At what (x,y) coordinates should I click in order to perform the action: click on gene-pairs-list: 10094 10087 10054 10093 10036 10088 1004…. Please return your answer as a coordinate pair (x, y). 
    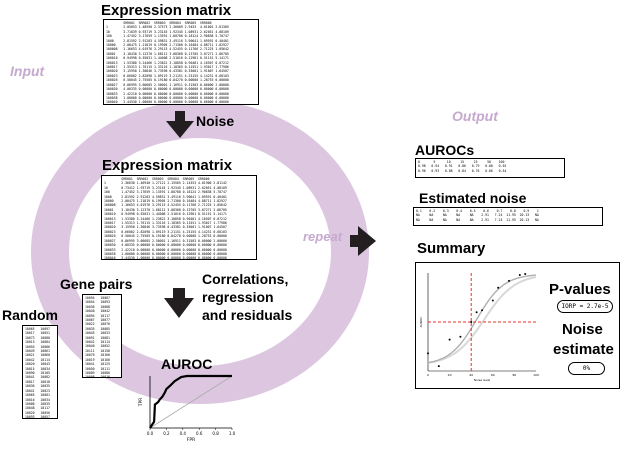
    Looking at the image, I should click on (102, 336).